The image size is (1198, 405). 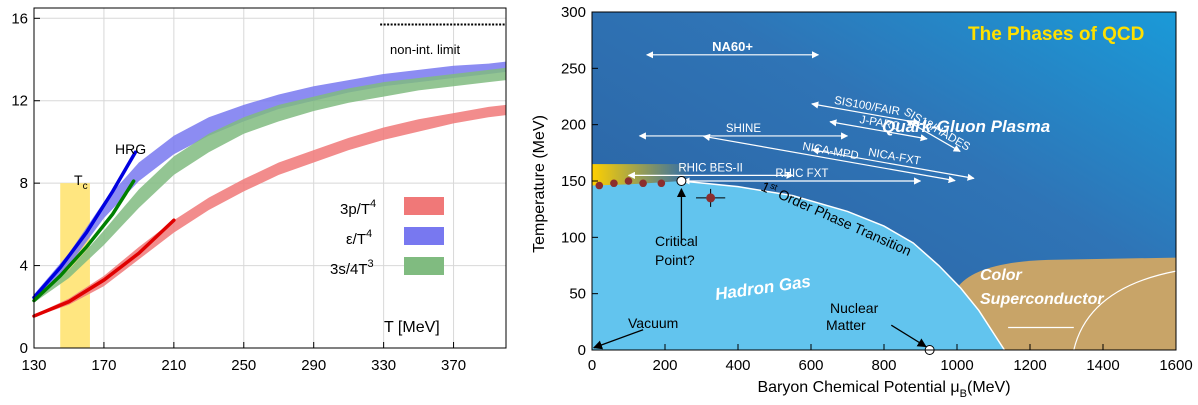 What do you see at coordinates (1092, 310) in the screenshot?
I see `color-superconductor-sublines` at bounding box center [1092, 310].